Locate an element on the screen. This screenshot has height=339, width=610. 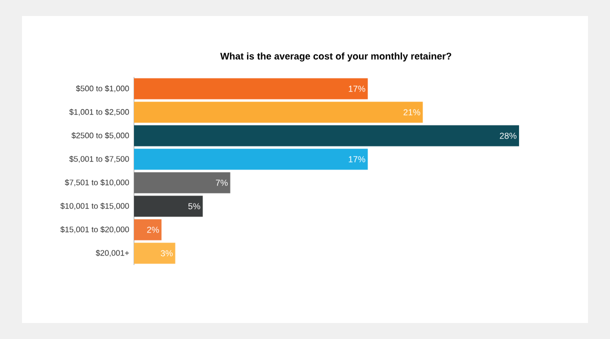
data-label: 2% is located at coordinates (153, 229).